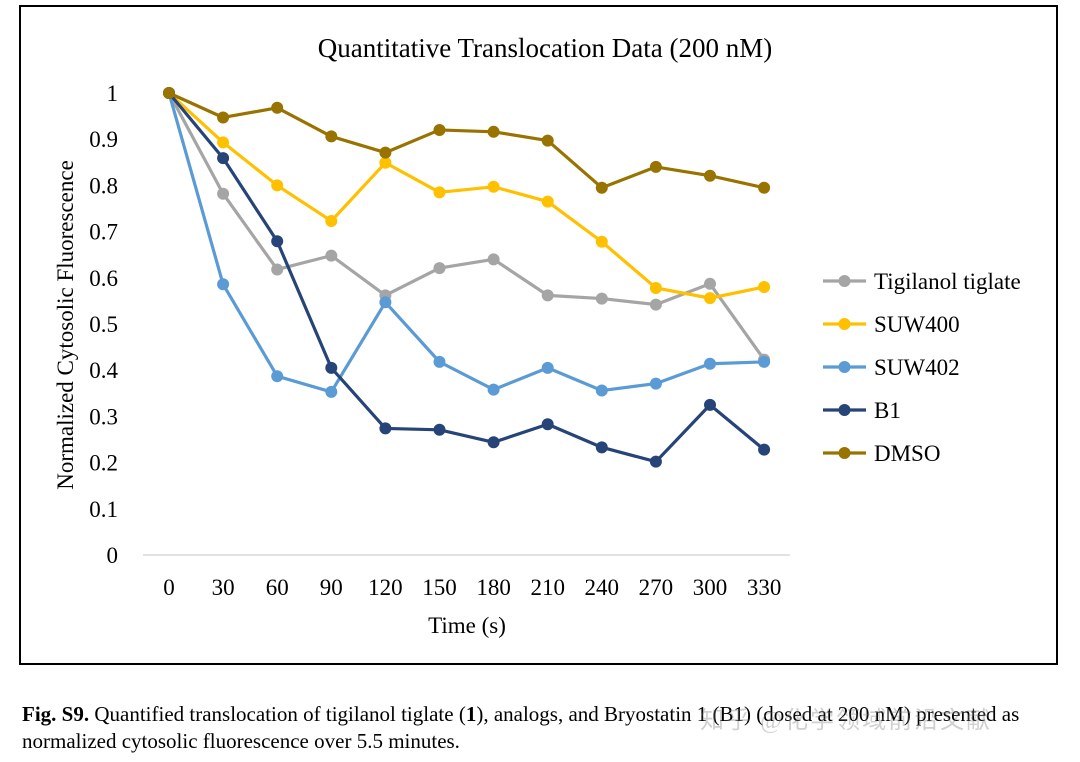 This screenshot has height=762, width=1080. I want to click on y-tick-label: 1, so click(113, 93).